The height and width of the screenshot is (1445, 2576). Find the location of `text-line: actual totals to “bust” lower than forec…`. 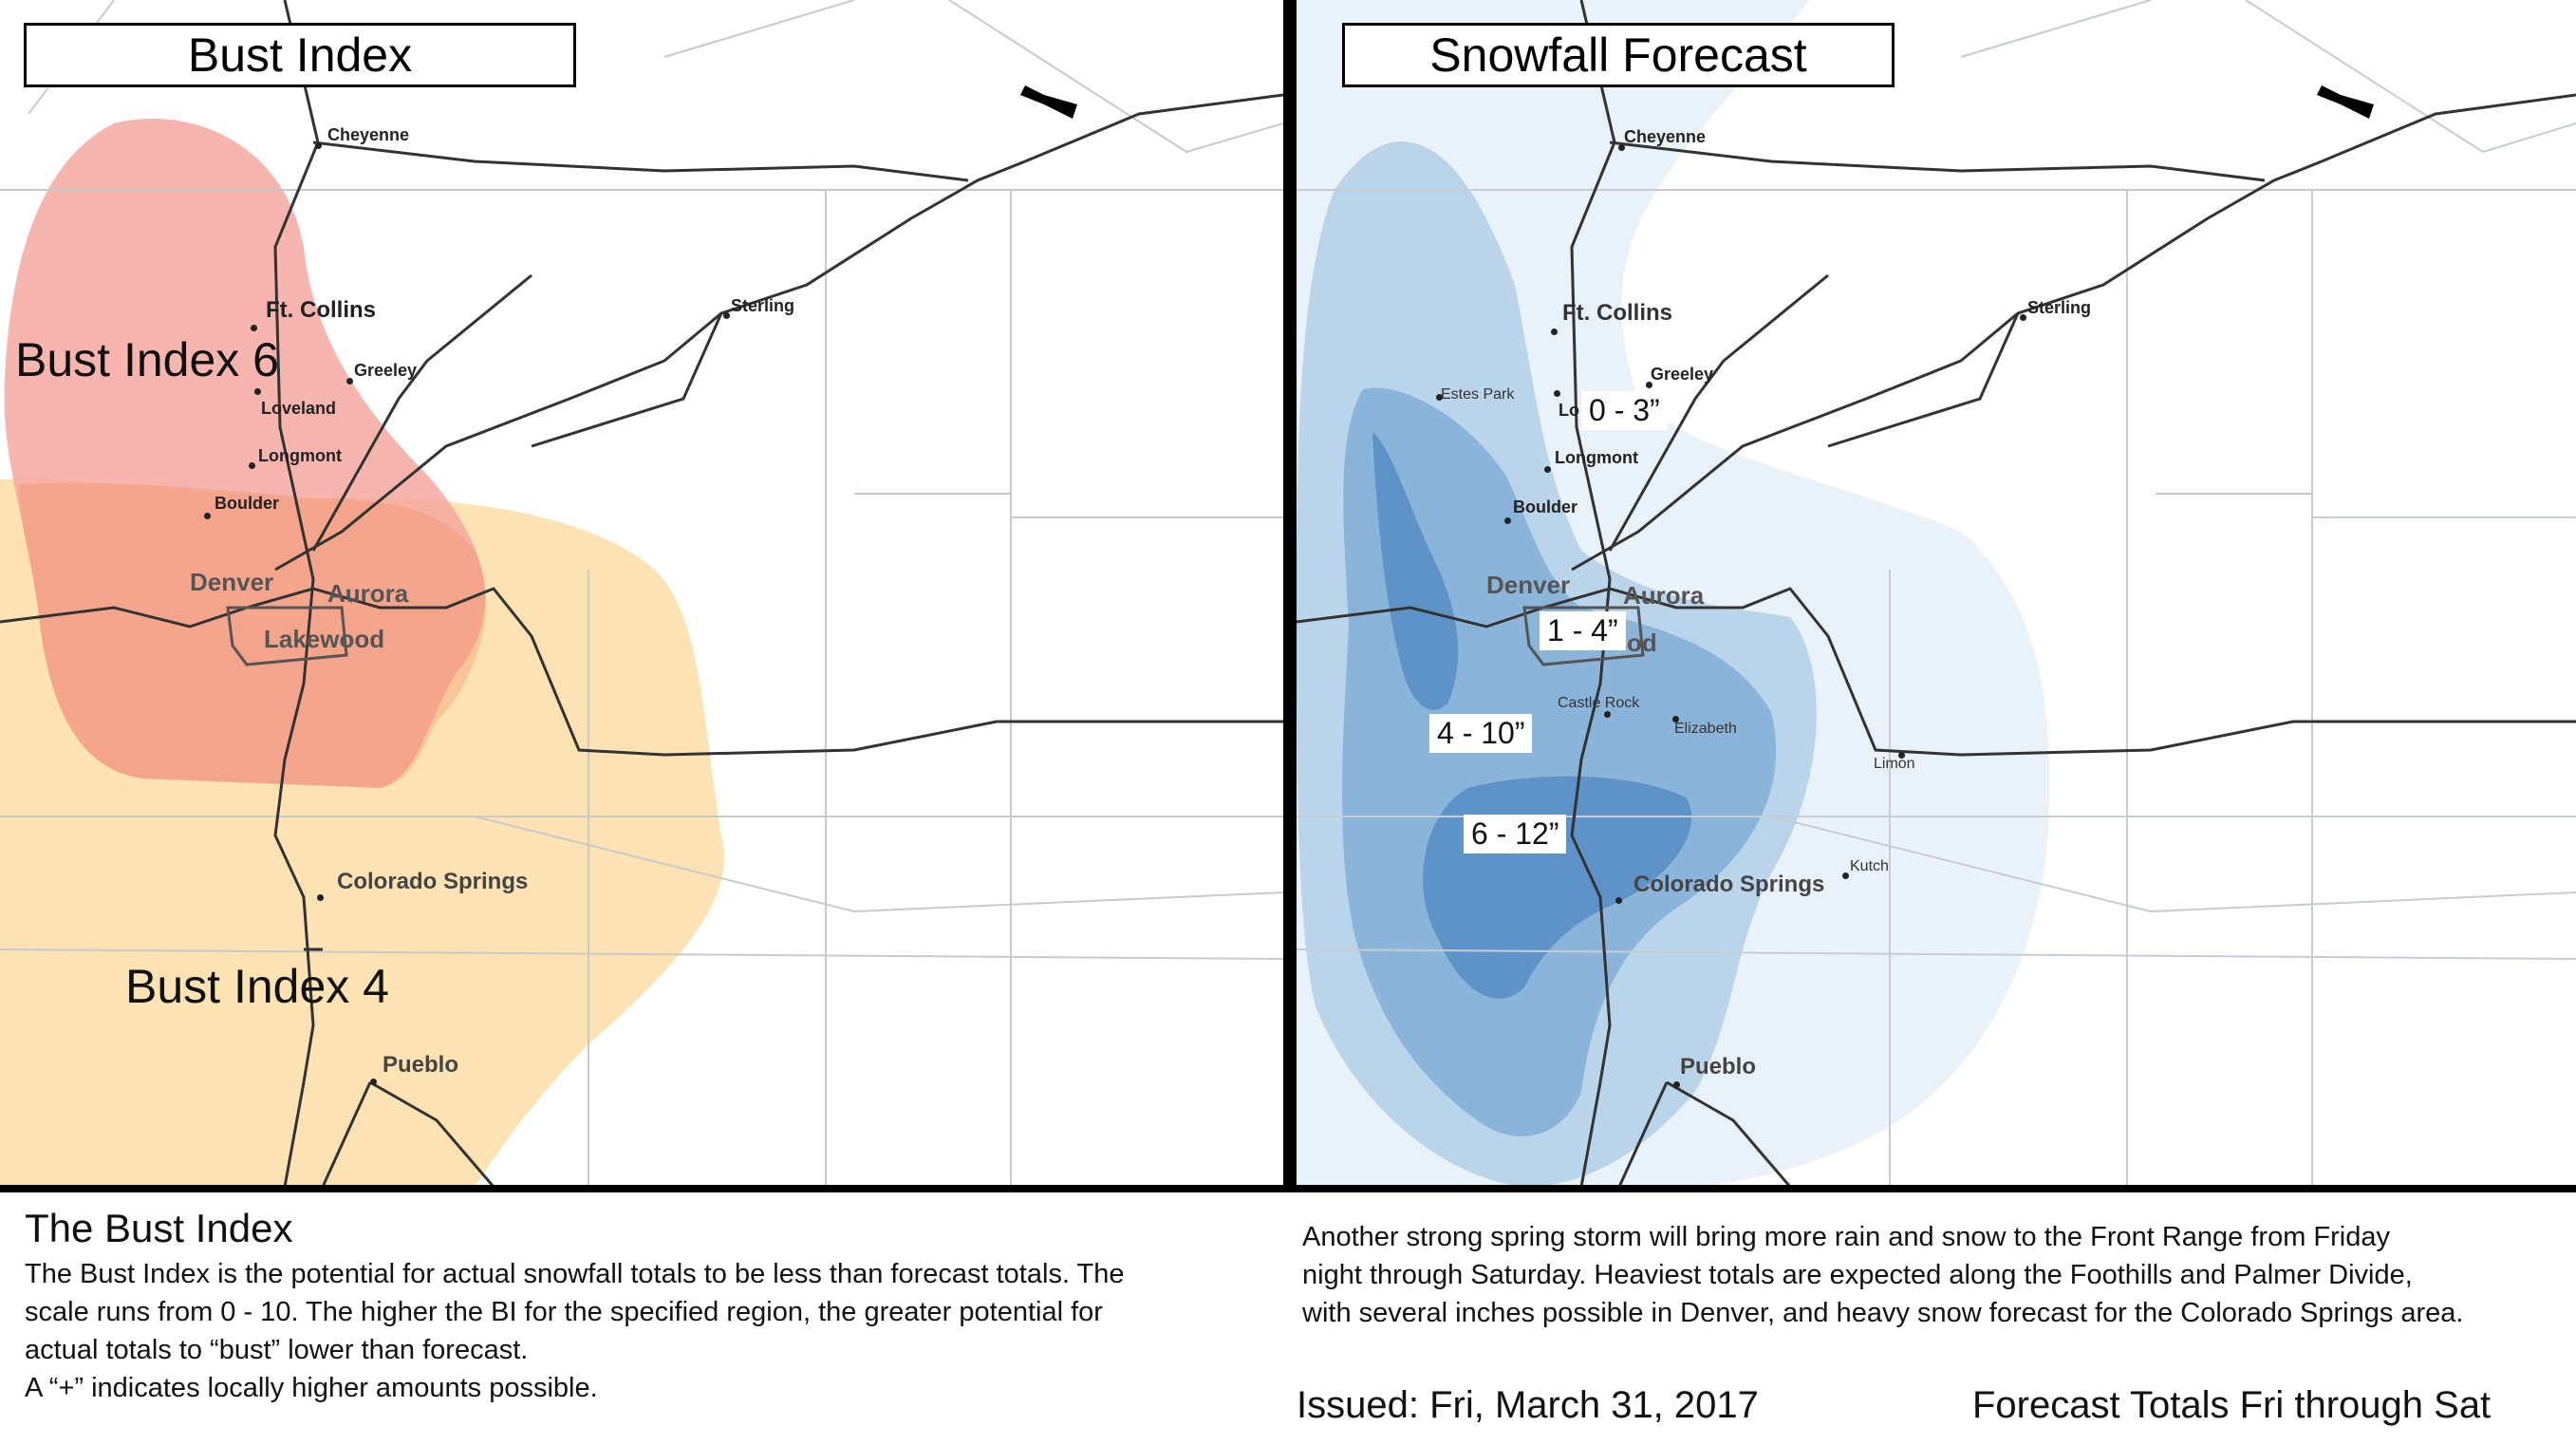

text-line: actual totals to “bust” lower than forec… is located at coordinates (277, 1350).